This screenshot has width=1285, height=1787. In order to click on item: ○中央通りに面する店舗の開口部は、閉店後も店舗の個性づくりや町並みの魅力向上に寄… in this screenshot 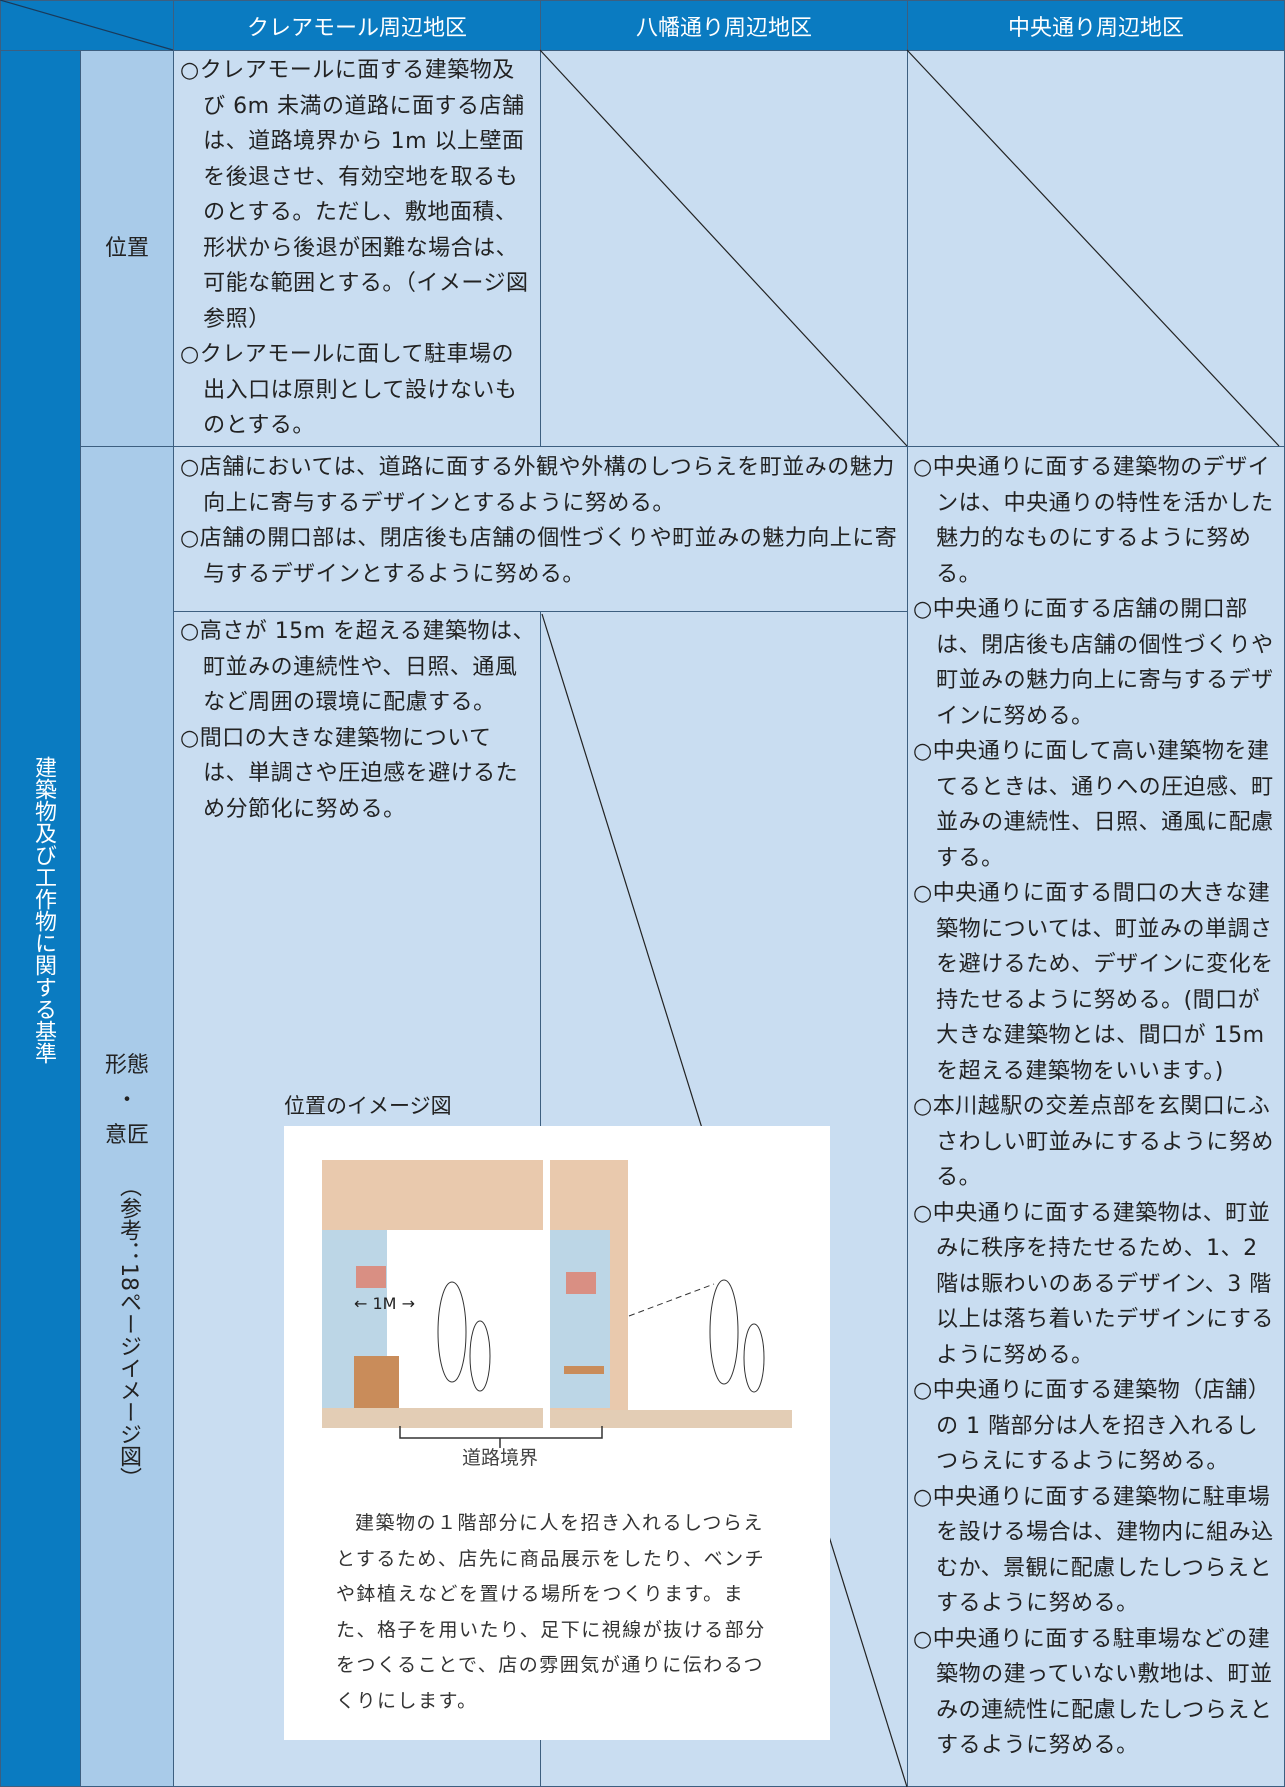, I will do `click(1093, 663)`.